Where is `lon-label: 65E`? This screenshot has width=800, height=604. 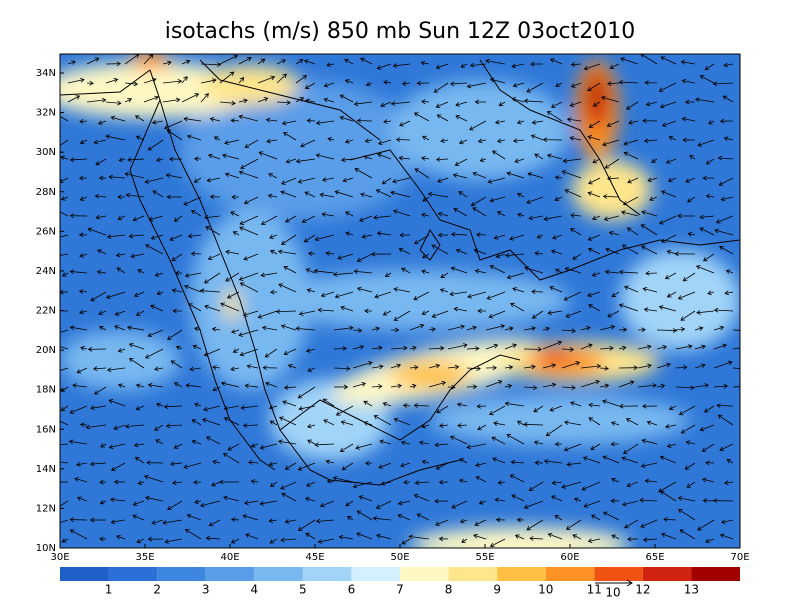
lon-label: 65E is located at coordinates (654, 557).